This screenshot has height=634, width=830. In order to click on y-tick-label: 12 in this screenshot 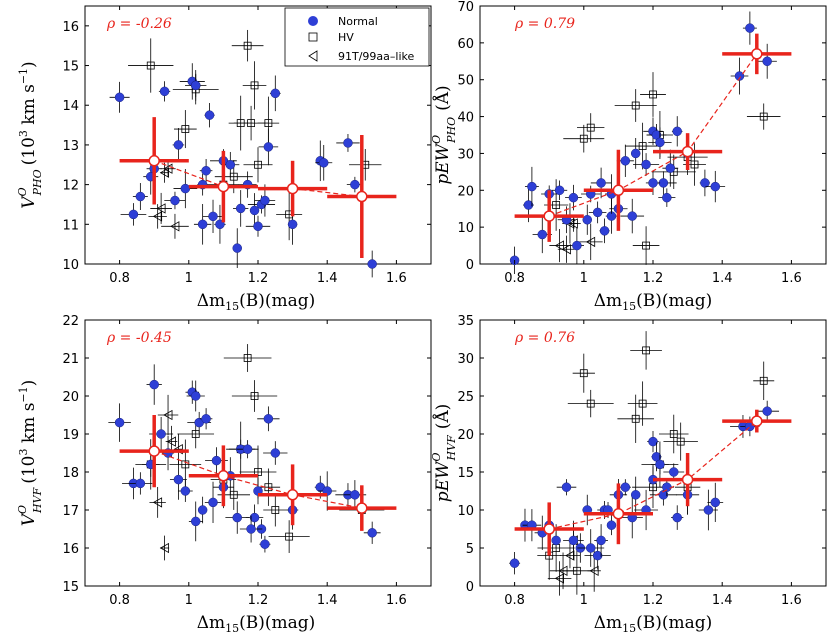, I will do `click(70, 186)`.